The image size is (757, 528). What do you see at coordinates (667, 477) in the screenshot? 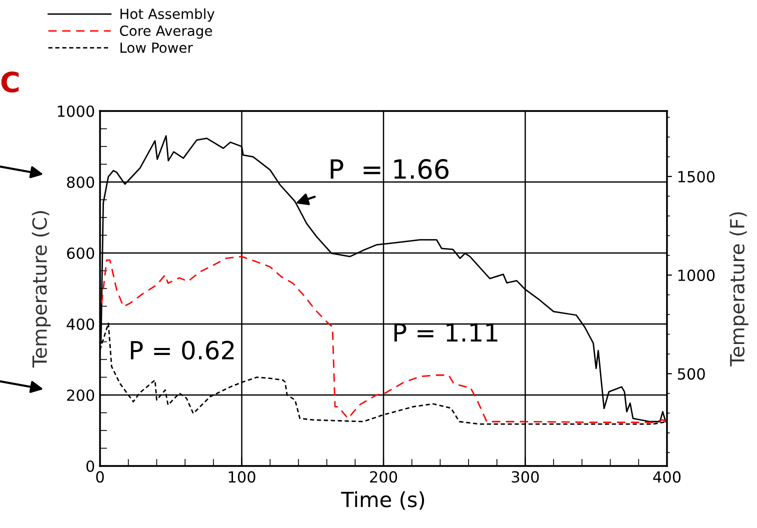
I see `x-tick-label: 400` at bounding box center [667, 477].